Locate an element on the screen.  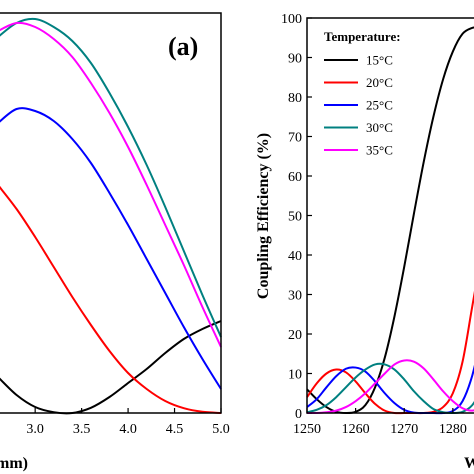
panel-b-x-axis-title: W is located at coordinates (469, 463).